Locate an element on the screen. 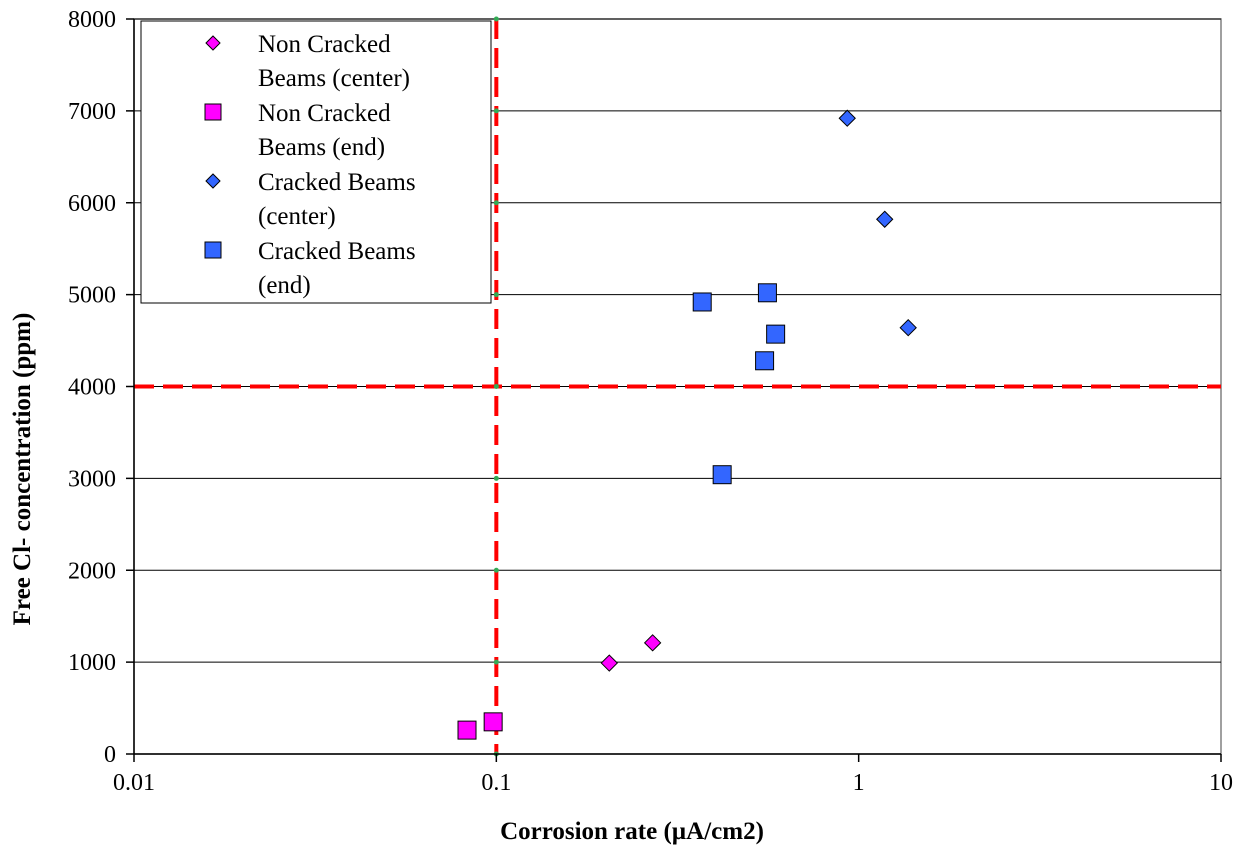  x-tick-label: 1 is located at coordinates (859, 783).